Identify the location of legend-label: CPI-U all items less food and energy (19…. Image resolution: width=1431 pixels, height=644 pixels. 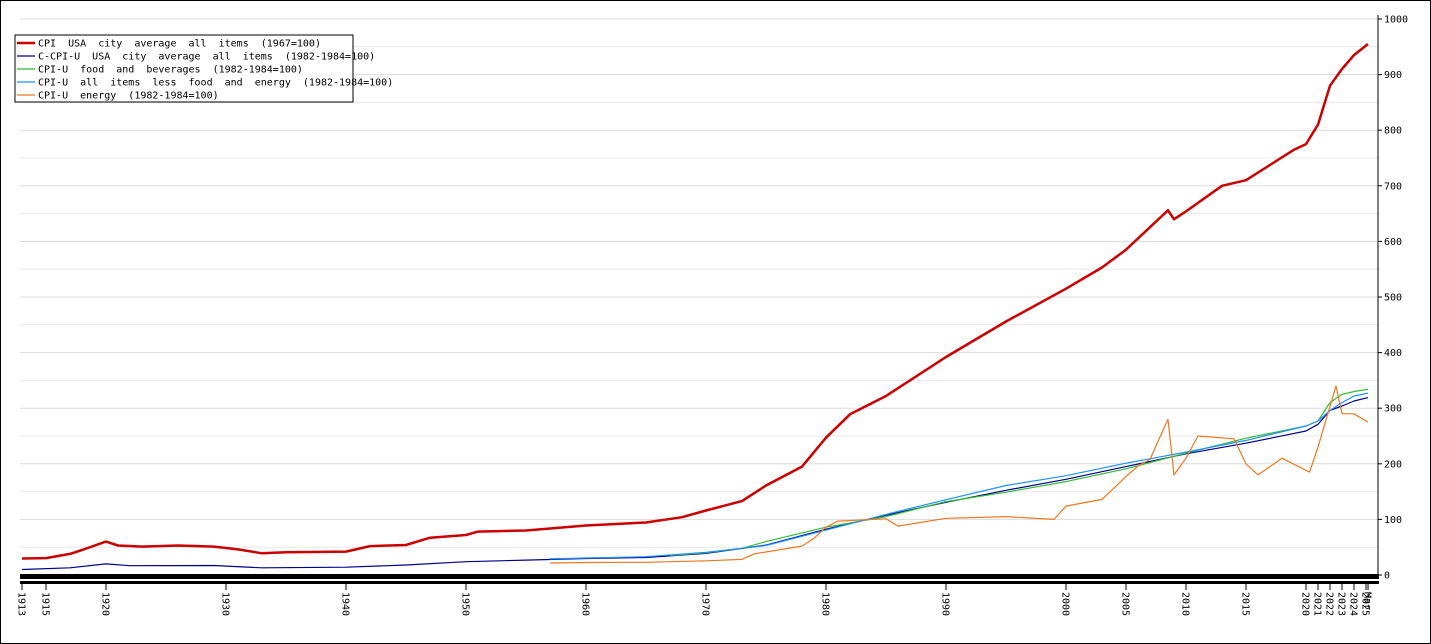
(215, 83).